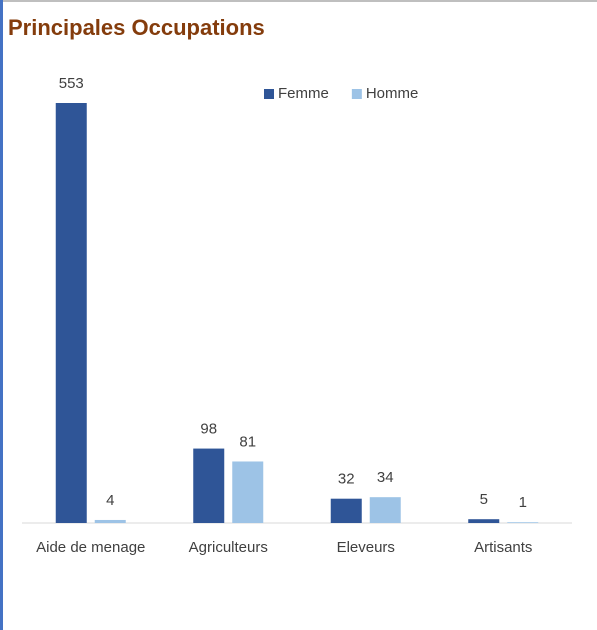 The width and height of the screenshot is (597, 630). I want to click on legend-label: Femme, so click(303, 93).